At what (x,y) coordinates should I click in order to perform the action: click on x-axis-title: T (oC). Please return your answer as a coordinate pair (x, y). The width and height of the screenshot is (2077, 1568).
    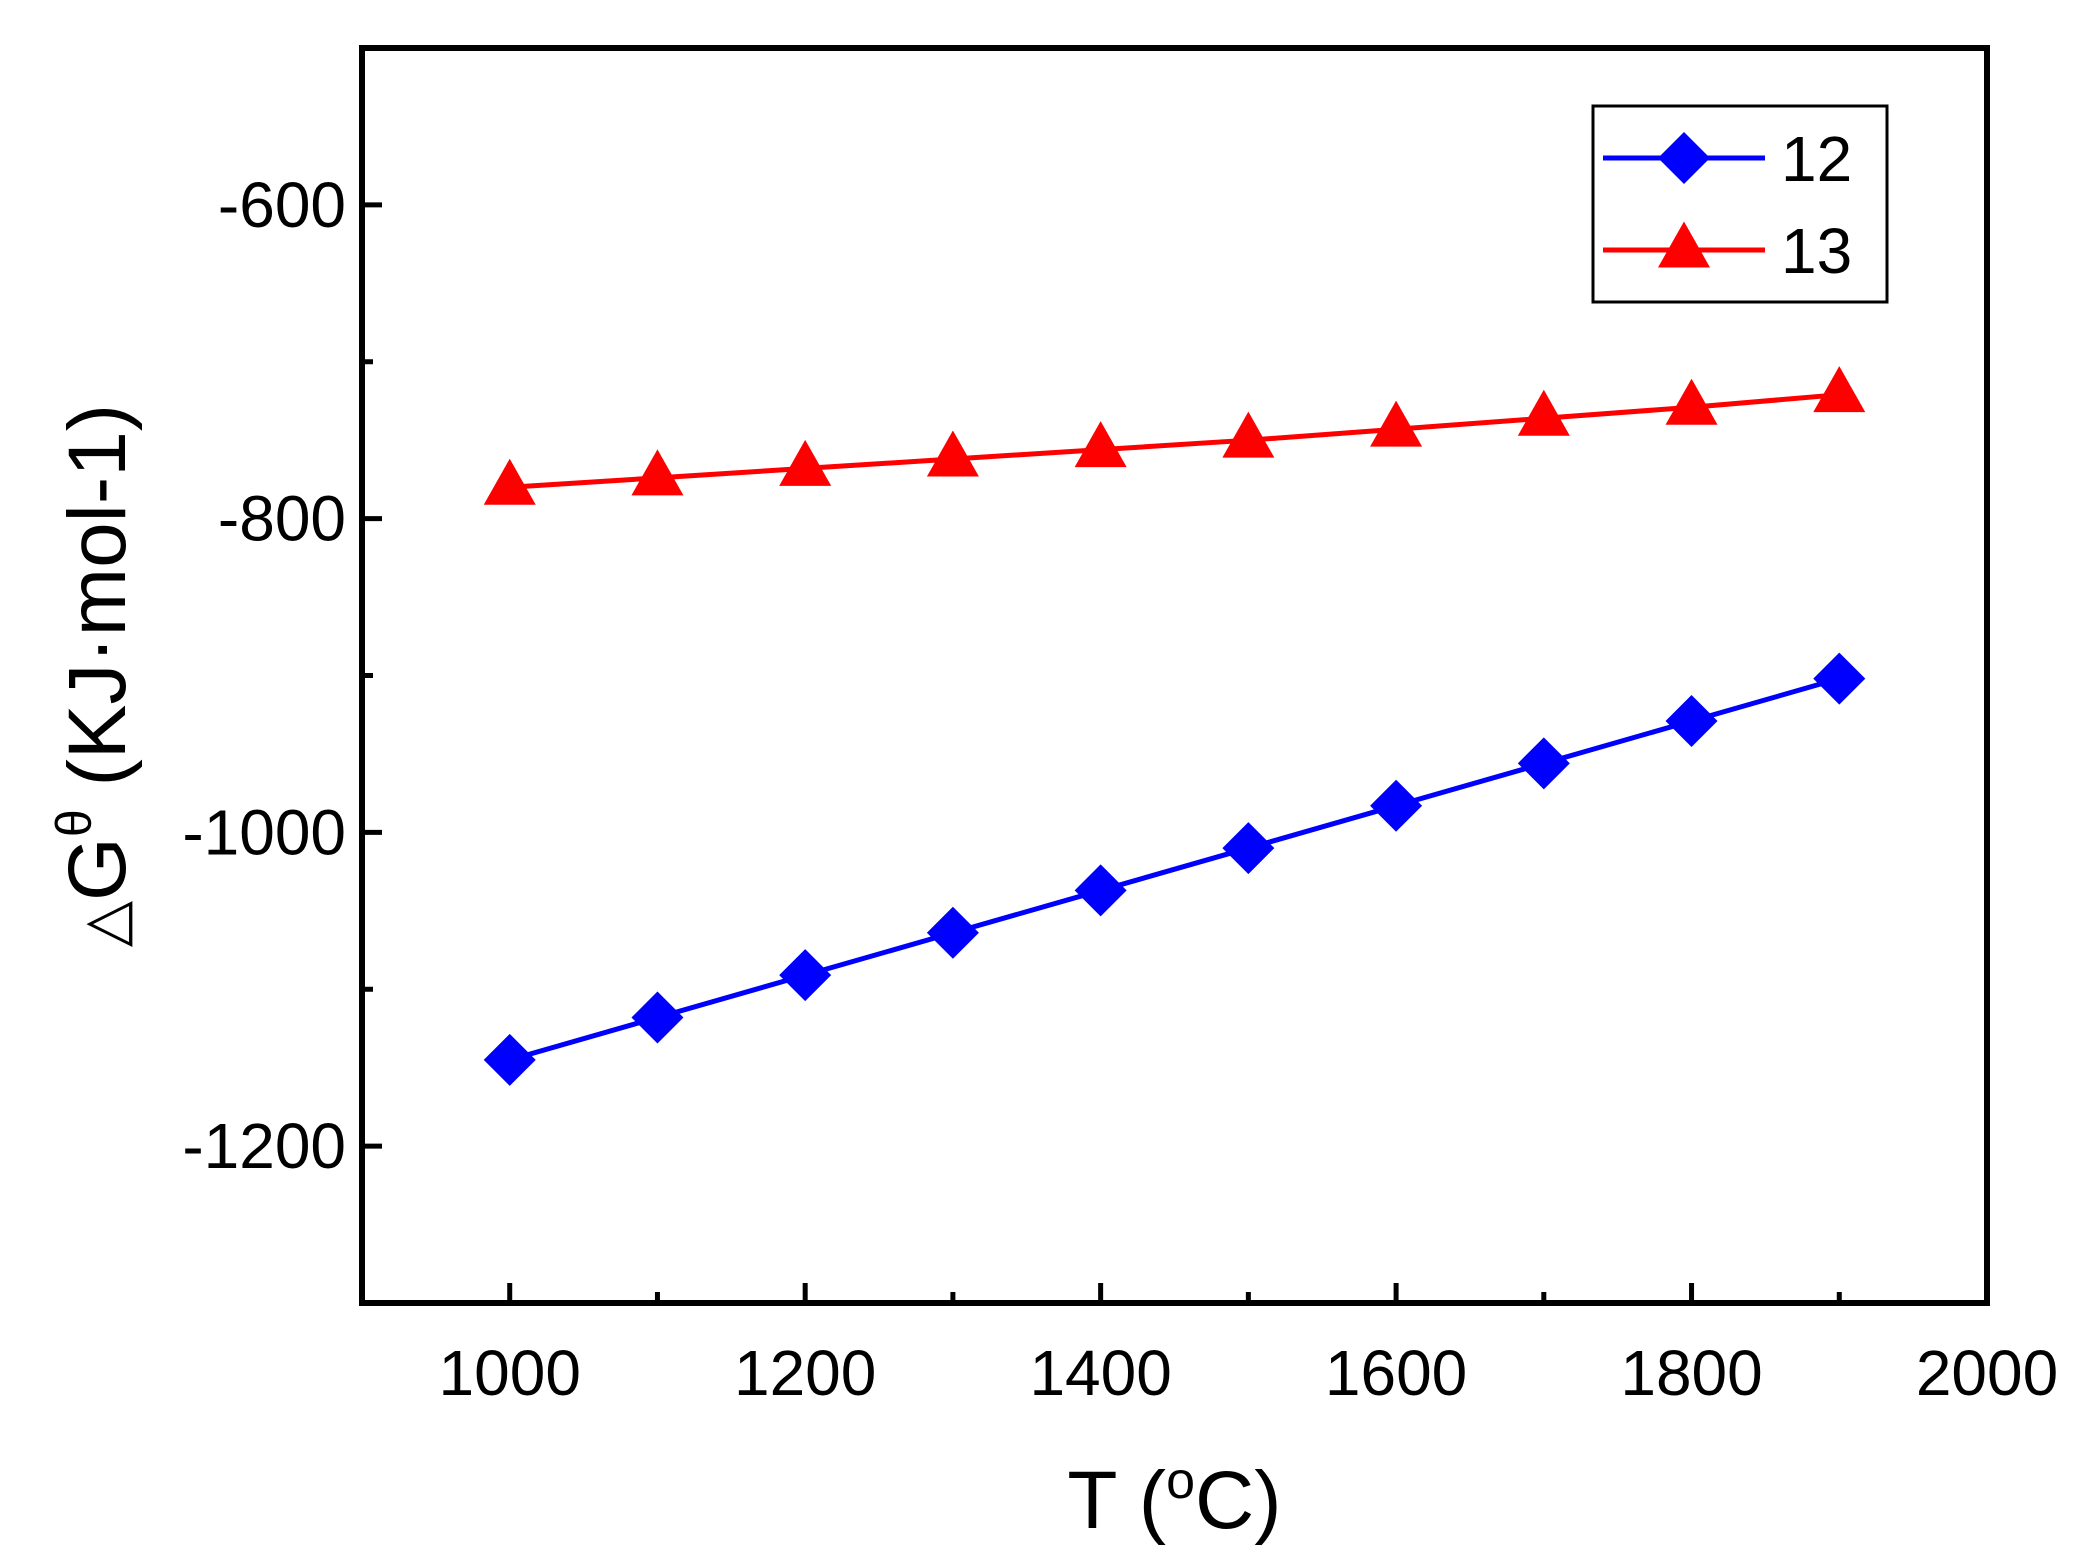
    Looking at the image, I should click on (1174, 1499).